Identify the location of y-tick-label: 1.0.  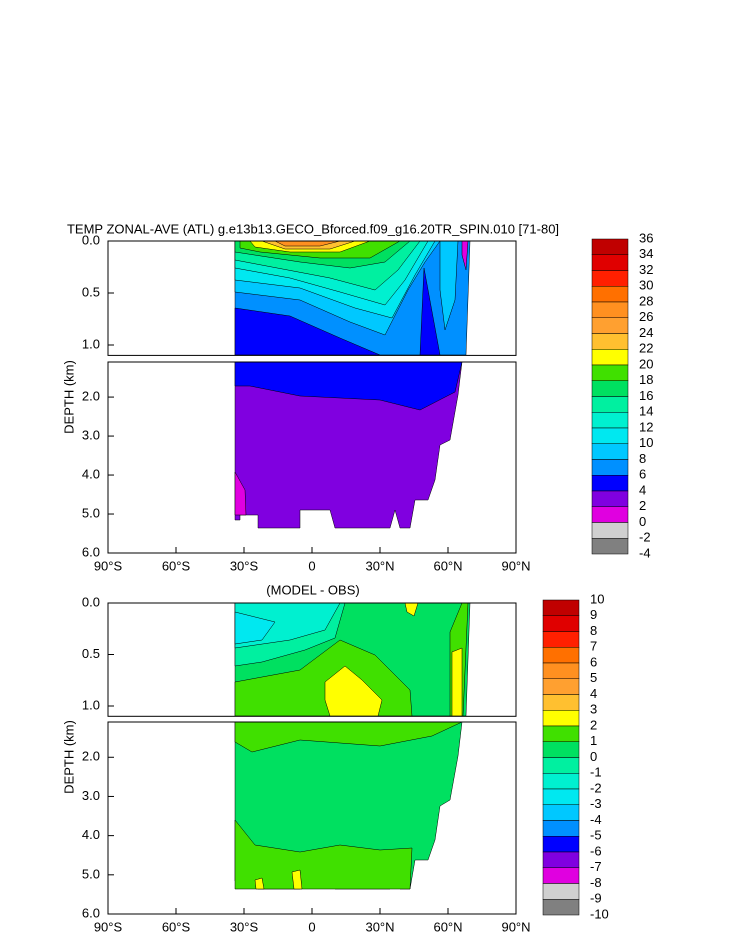
(91, 704).